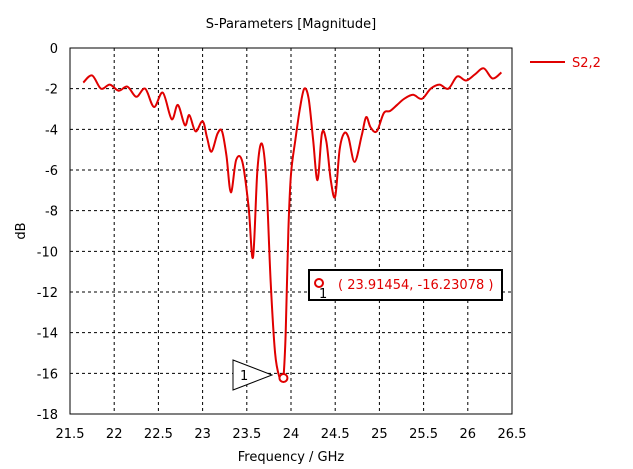 The height and width of the screenshot is (469, 633). I want to click on y-tick-label: 0, so click(54, 49).